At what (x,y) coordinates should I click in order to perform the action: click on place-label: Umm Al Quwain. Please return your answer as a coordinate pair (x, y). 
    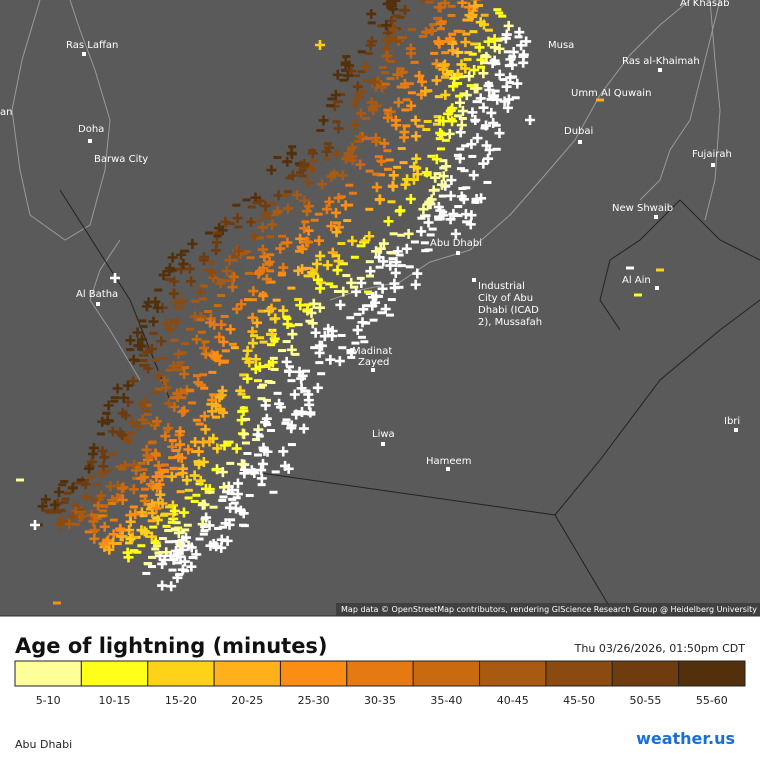
    Looking at the image, I should click on (611, 93).